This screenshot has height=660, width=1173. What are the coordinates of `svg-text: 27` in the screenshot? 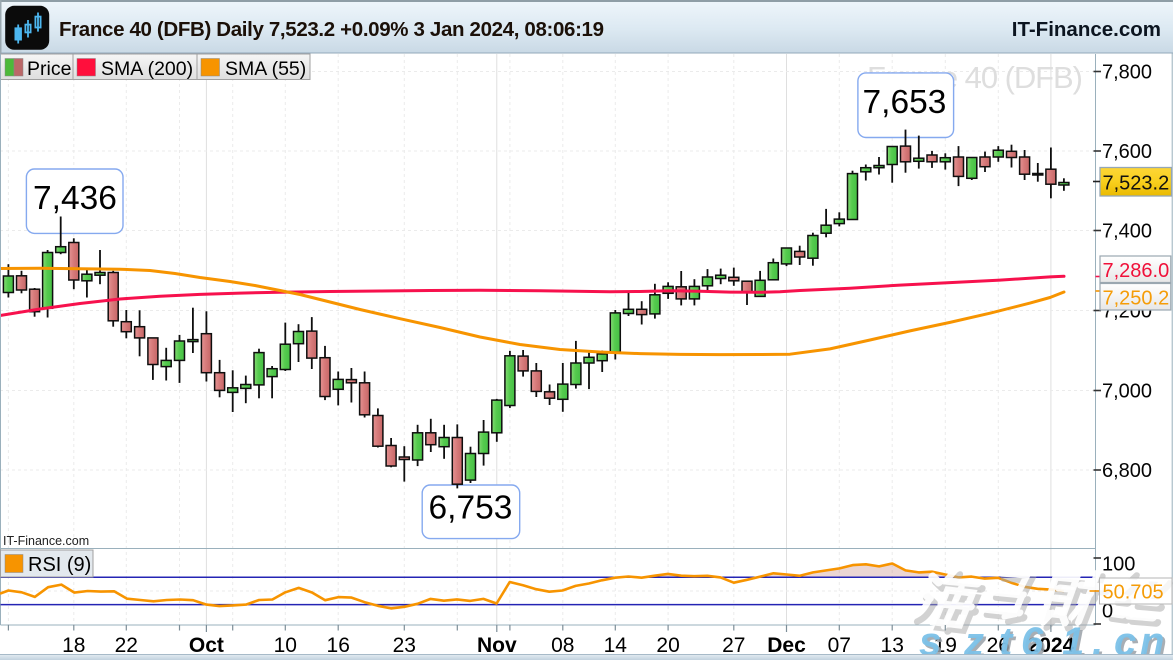 It's located at (733, 645).